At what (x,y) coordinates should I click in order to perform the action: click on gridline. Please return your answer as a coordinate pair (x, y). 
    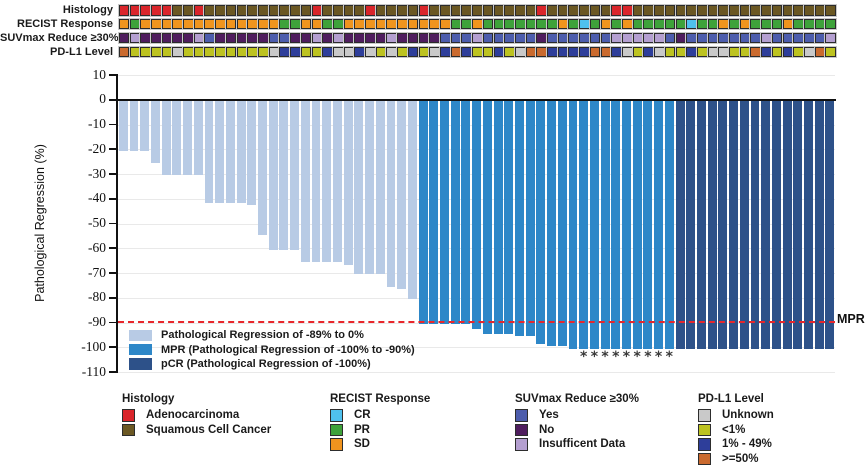
    Looking at the image, I should click on (476, 372).